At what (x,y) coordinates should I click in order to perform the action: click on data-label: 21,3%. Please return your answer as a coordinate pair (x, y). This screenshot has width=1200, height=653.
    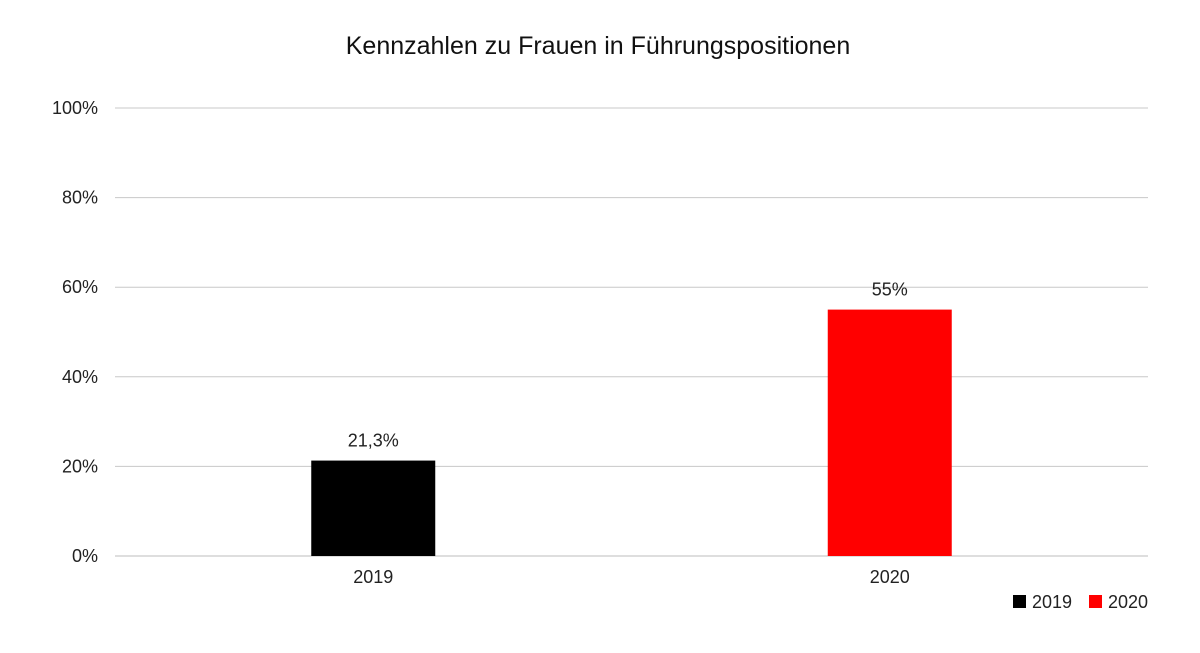
    Looking at the image, I should click on (373, 441).